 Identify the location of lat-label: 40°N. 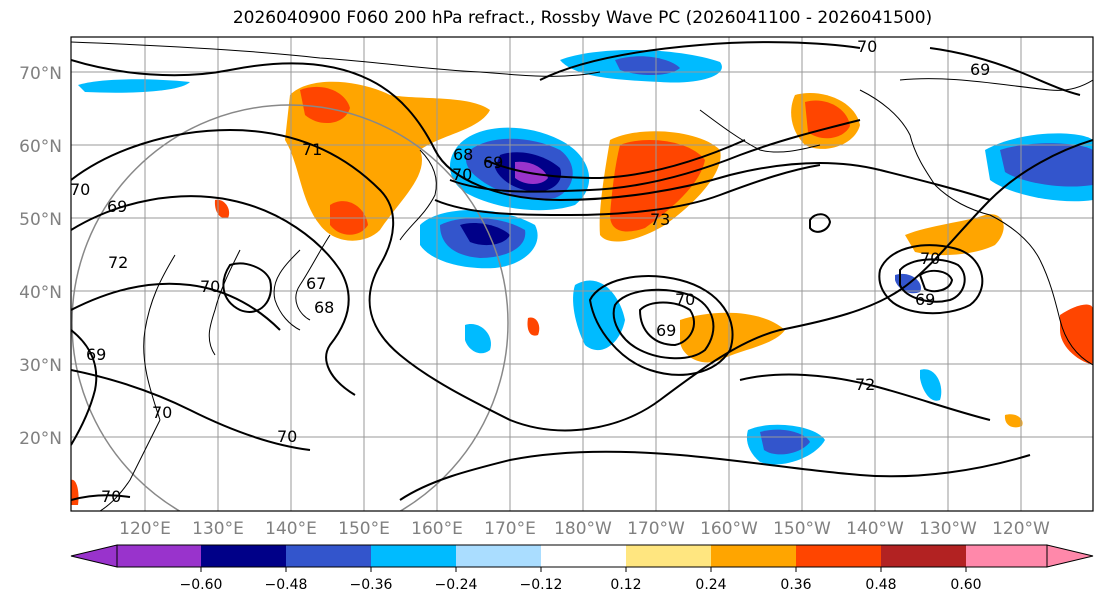
(40, 293).